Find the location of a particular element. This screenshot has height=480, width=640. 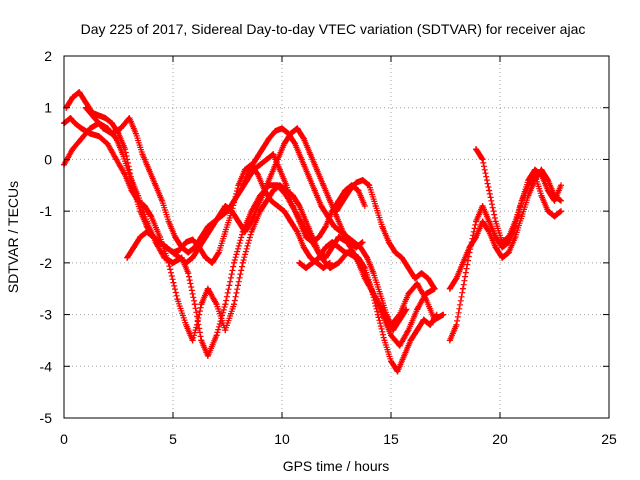

y-tick-label: -4 is located at coordinates (46, 366).